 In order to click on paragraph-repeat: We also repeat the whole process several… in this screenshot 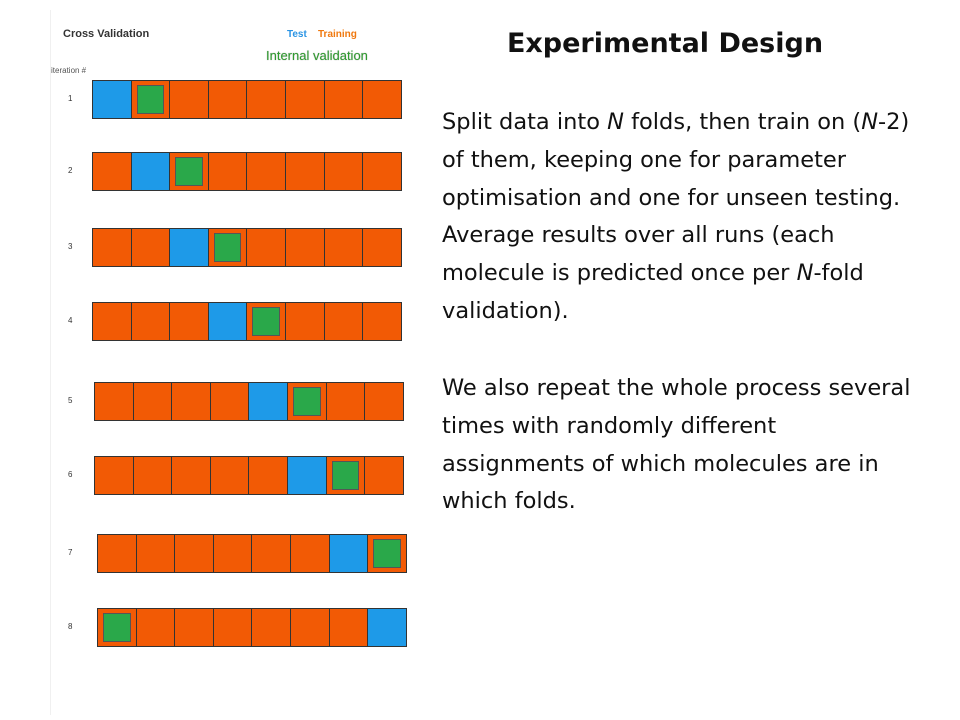, I will do `click(676, 445)`.